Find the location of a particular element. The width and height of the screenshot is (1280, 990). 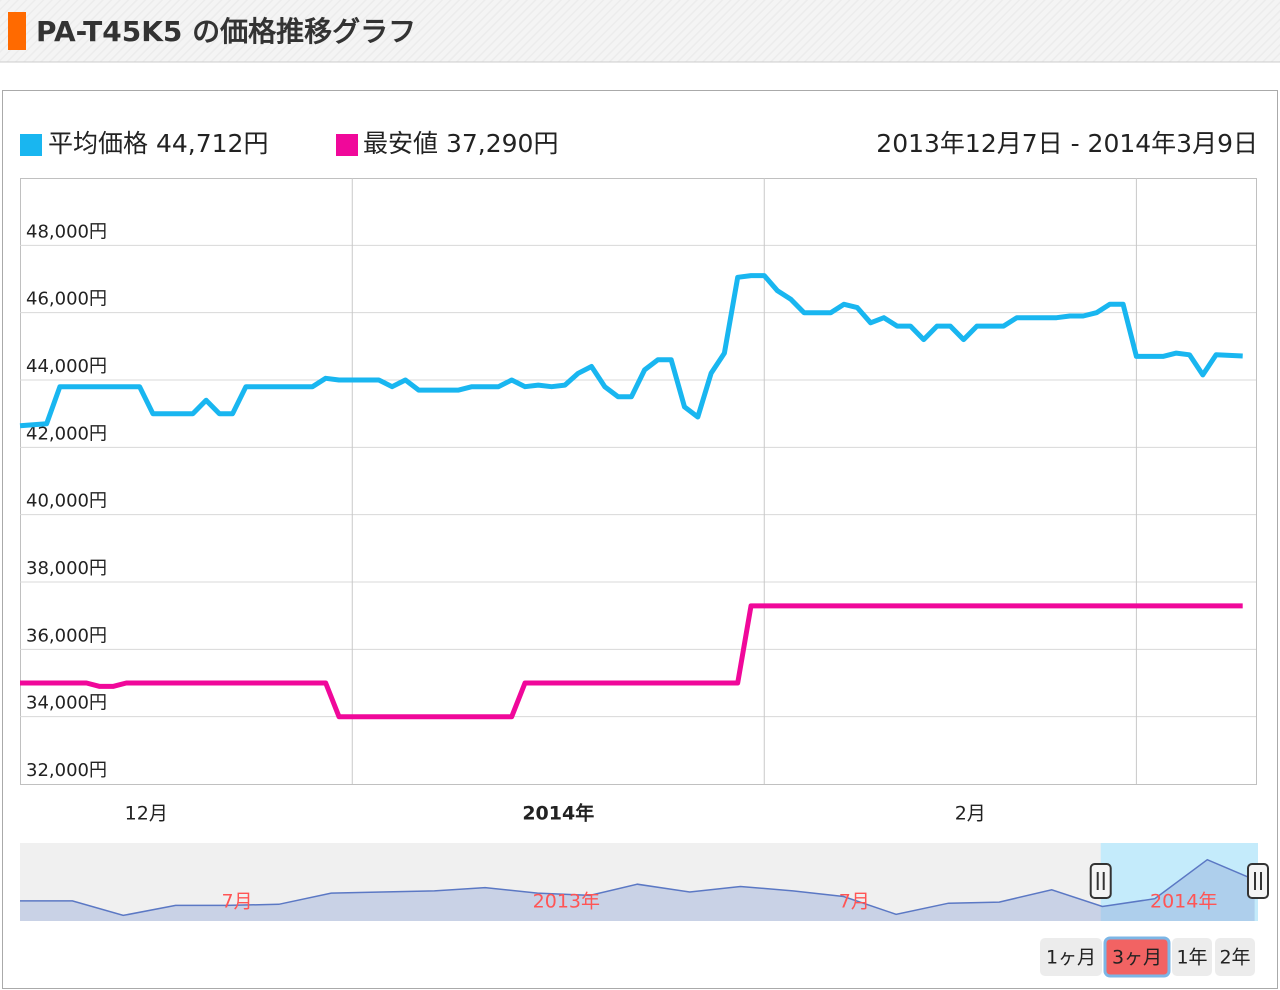

x-tick-label: 2月 is located at coordinates (970, 814).